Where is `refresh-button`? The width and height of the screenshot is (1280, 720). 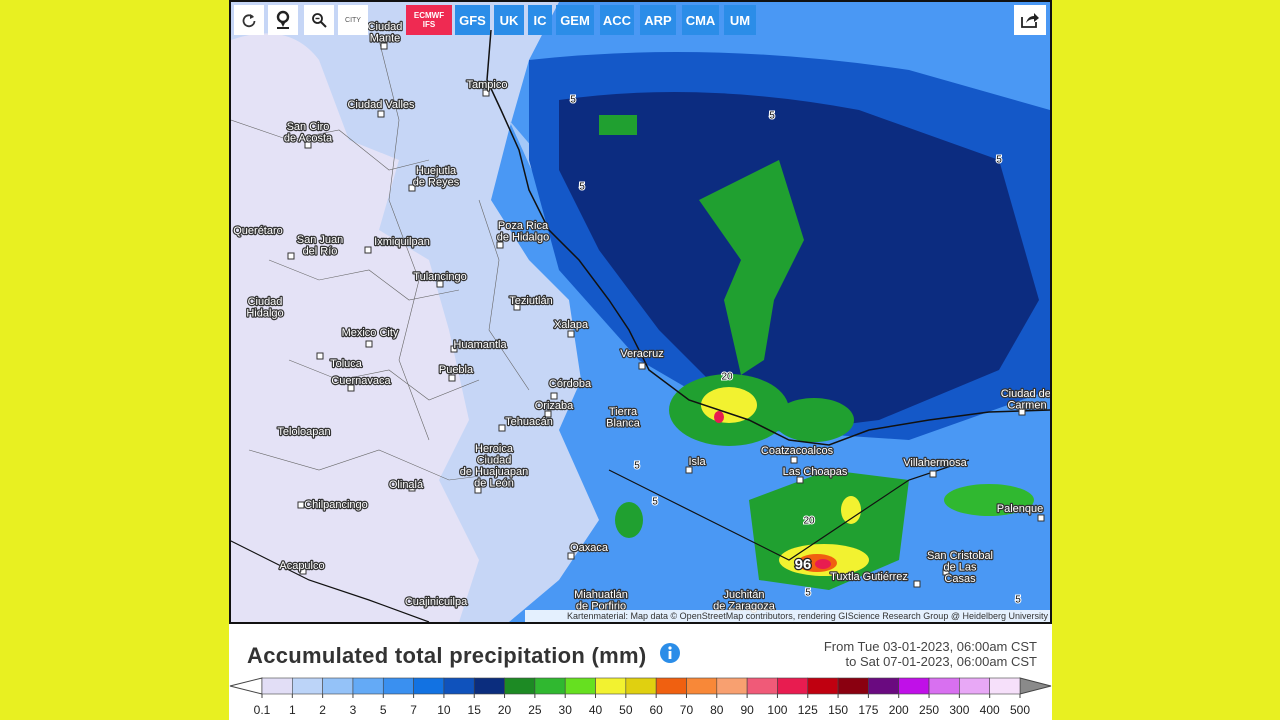 refresh-button is located at coordinates (249, 20).